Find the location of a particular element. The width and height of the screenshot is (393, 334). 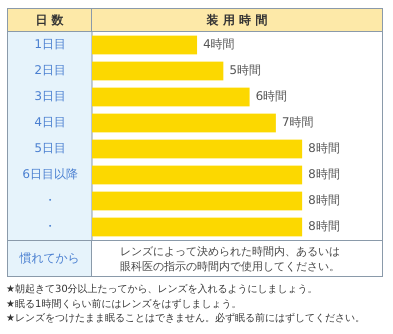

text: レンズによって決められた時間内、あるいは眼科医の指示の時間内で使用してください。 is located at coordinates (230, 259).